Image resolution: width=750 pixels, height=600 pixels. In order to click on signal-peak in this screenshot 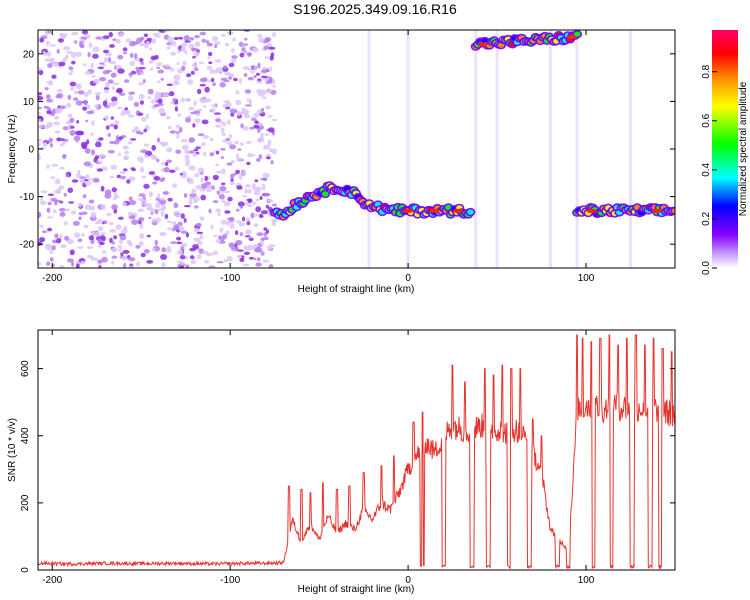, I will do `click(457, 210)`.